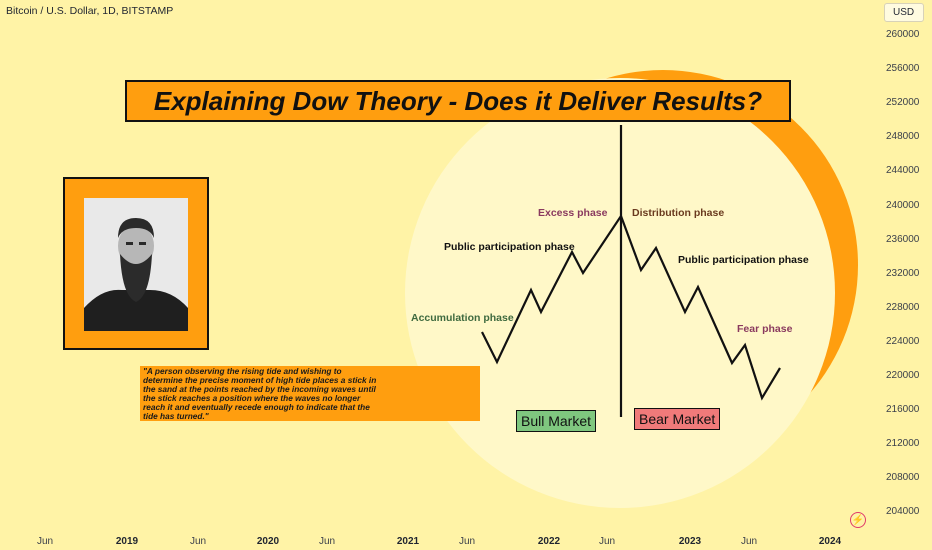  Describe the element at coordinates (903, 34) in the screenshot. I see `price-tick: 260000` at that location.